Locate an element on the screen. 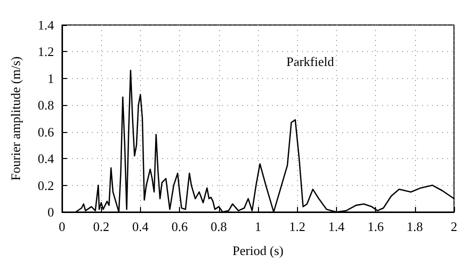  x-tick-label: 1.2 is located at coordinates (297, 226).